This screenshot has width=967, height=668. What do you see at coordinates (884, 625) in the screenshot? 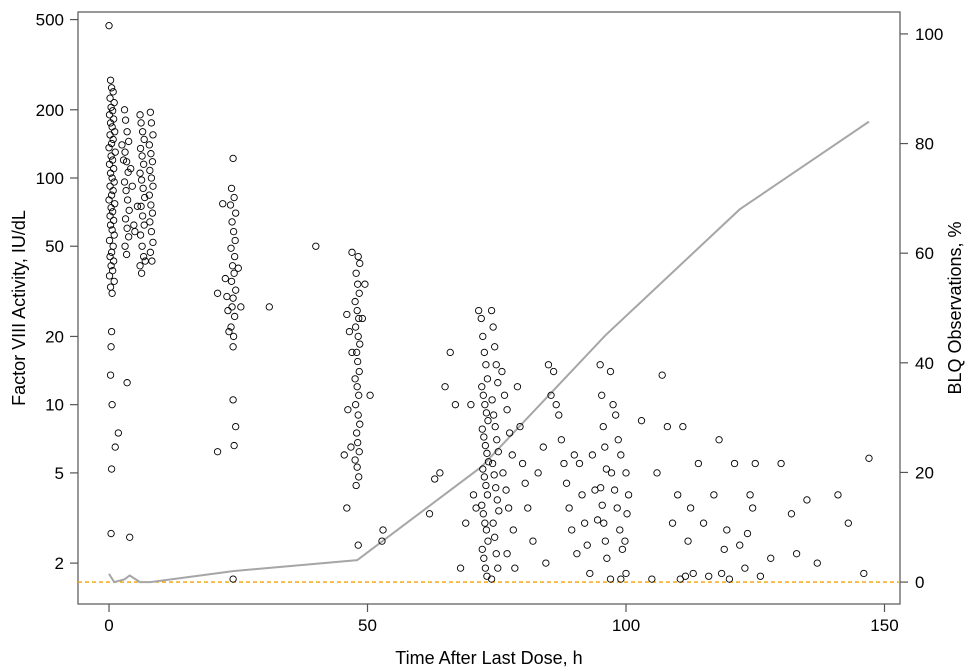
I see `x-tick-label: 150` at bounding box center [884, 625].